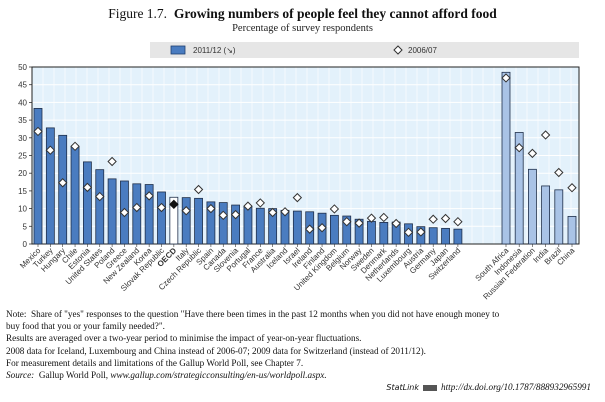 The image size is (605, 402). Describe the element at coordinates (137, 207) in the screenshot. I see `marker-2006-new-zealand` at that location.